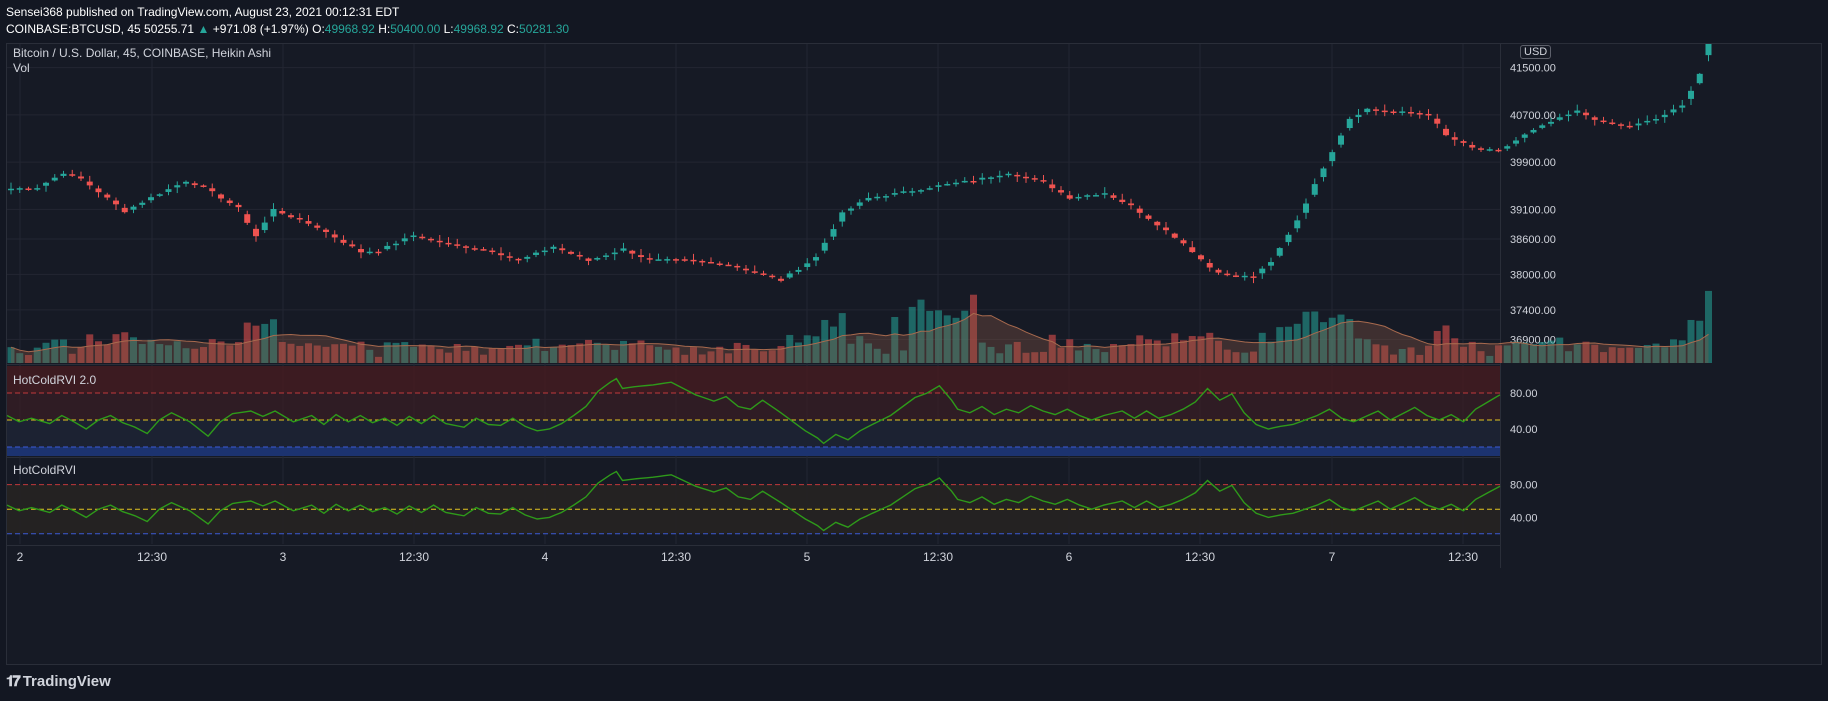 This screenshot has width=1828, height=701. I want to click on cold-zone, so click(753, 451).